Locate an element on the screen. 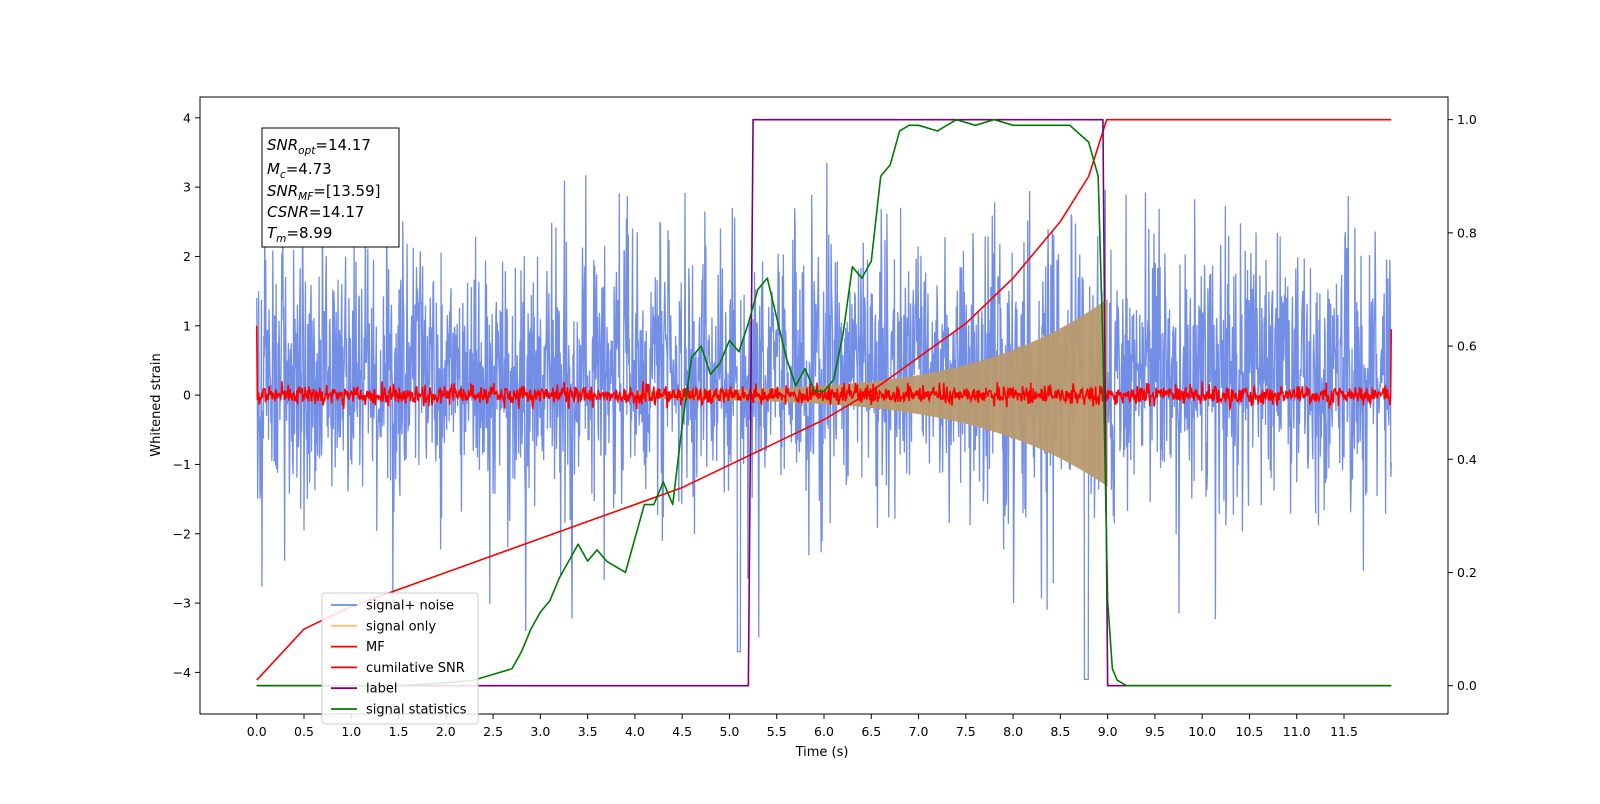 The height and width of the screenshot is (804, 1600). x-tick-label: 9.5 is located at coordinates (1155, 731).